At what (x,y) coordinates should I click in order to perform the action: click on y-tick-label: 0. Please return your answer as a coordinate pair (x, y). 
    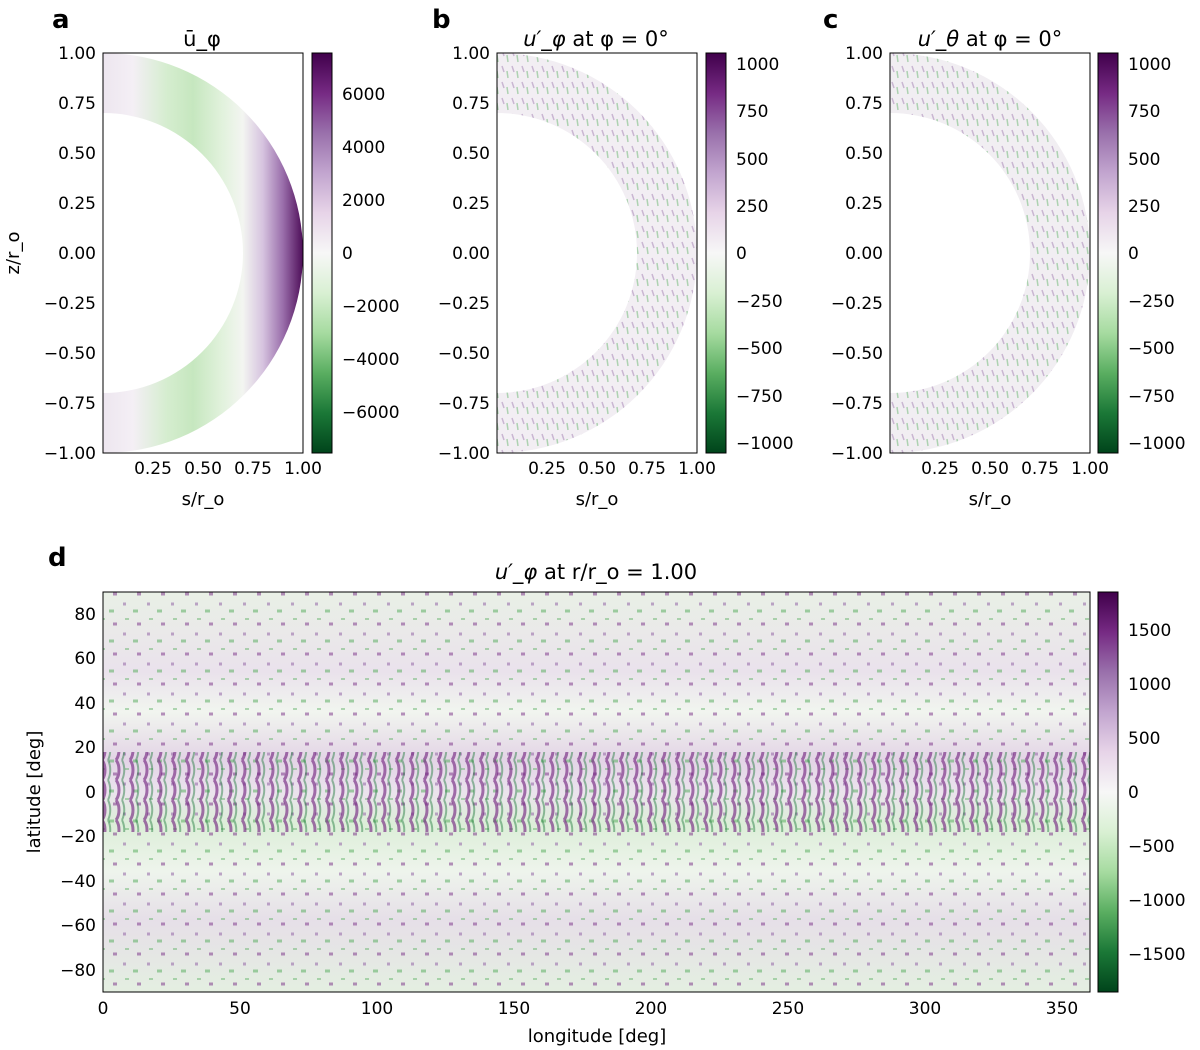
    Looking at the image, I should click on (90, 793).